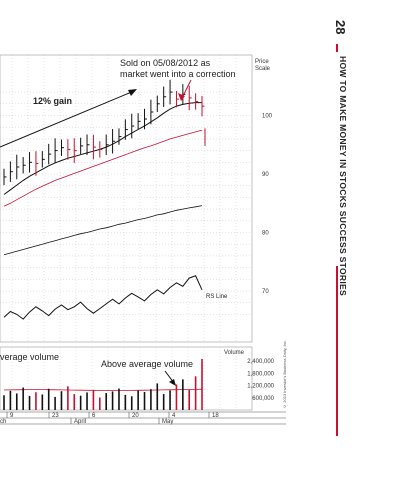  Describe the element at coordinates (67, 119) in the screenshot. I see `gain-arrow-line` at that location.